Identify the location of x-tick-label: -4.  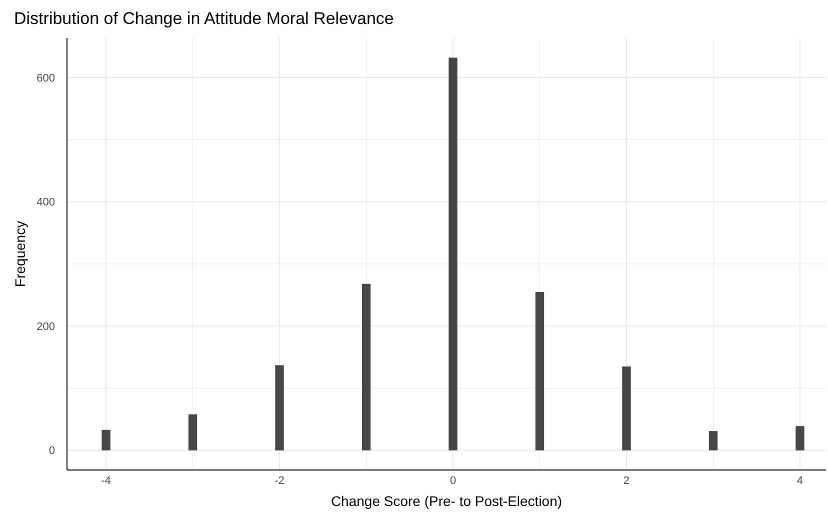
(106, 481).